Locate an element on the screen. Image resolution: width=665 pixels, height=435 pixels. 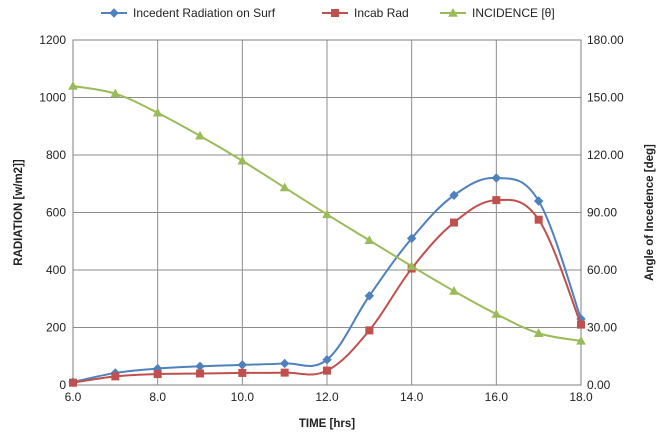
legend-label: INCIDENCE [θ] is located at coordinates (513, 13).